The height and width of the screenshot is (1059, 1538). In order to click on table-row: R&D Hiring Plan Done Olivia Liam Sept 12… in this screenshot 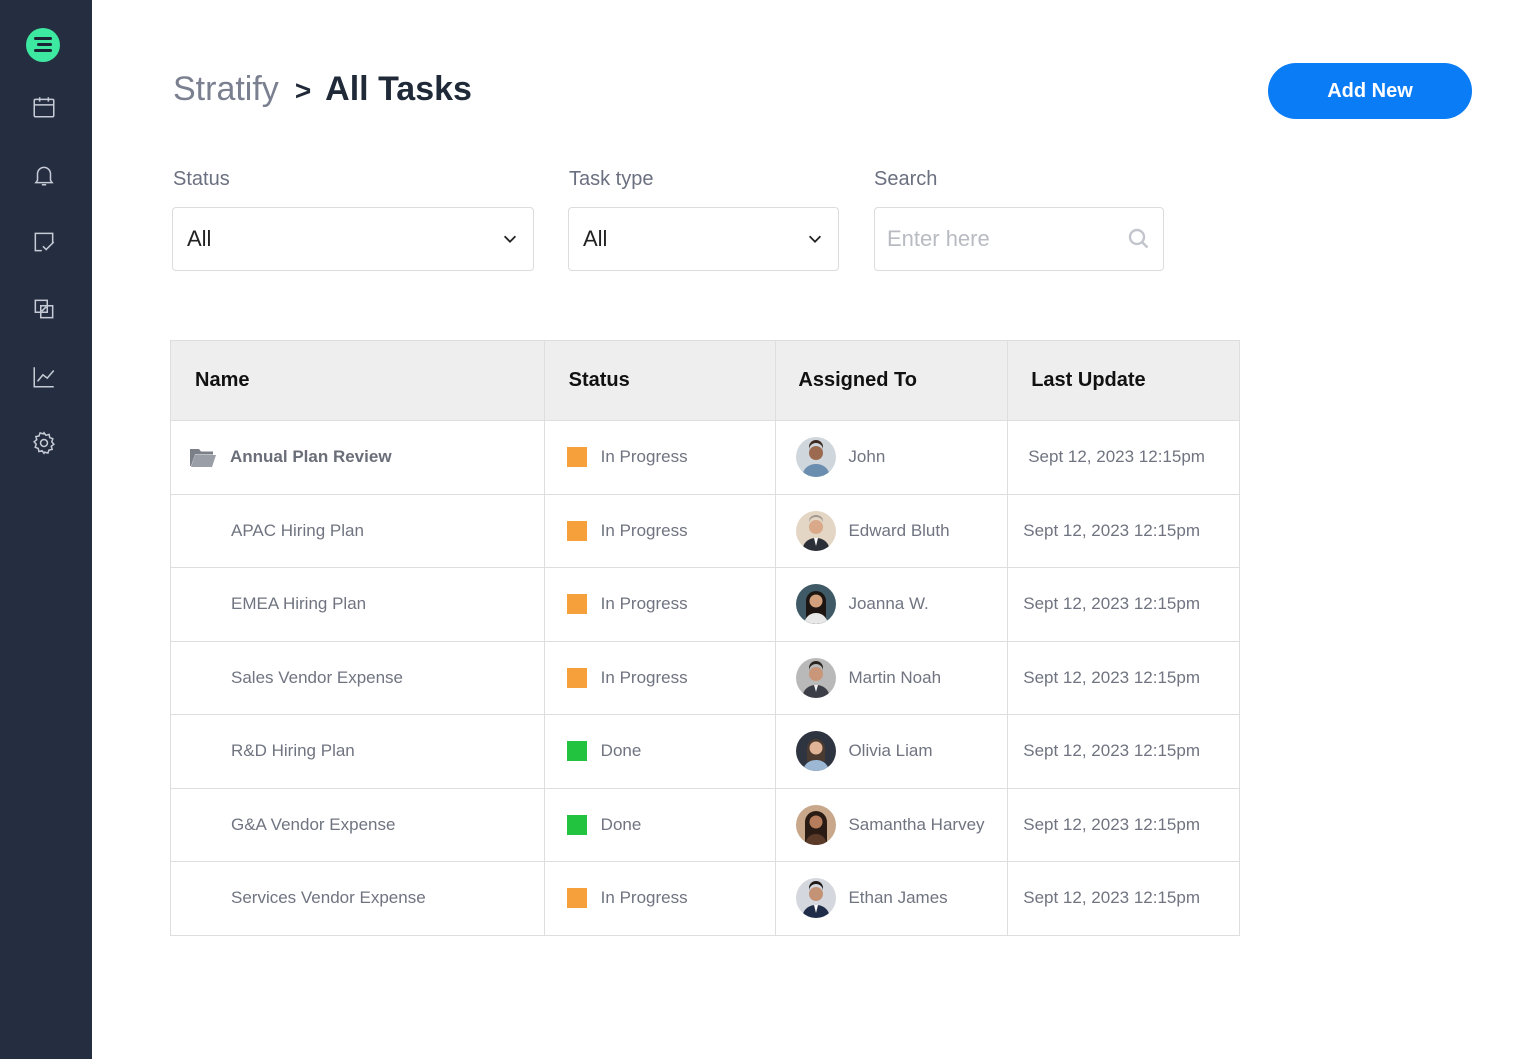, I will do `click(705, 751)`.